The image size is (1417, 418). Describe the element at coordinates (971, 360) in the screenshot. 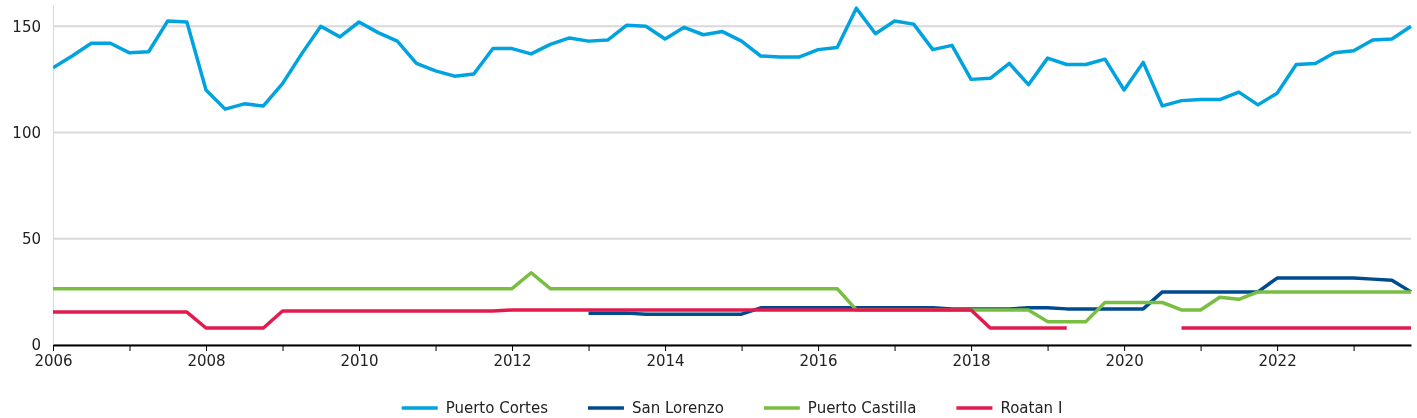

I see `x-tick-label: 2018` at that location.